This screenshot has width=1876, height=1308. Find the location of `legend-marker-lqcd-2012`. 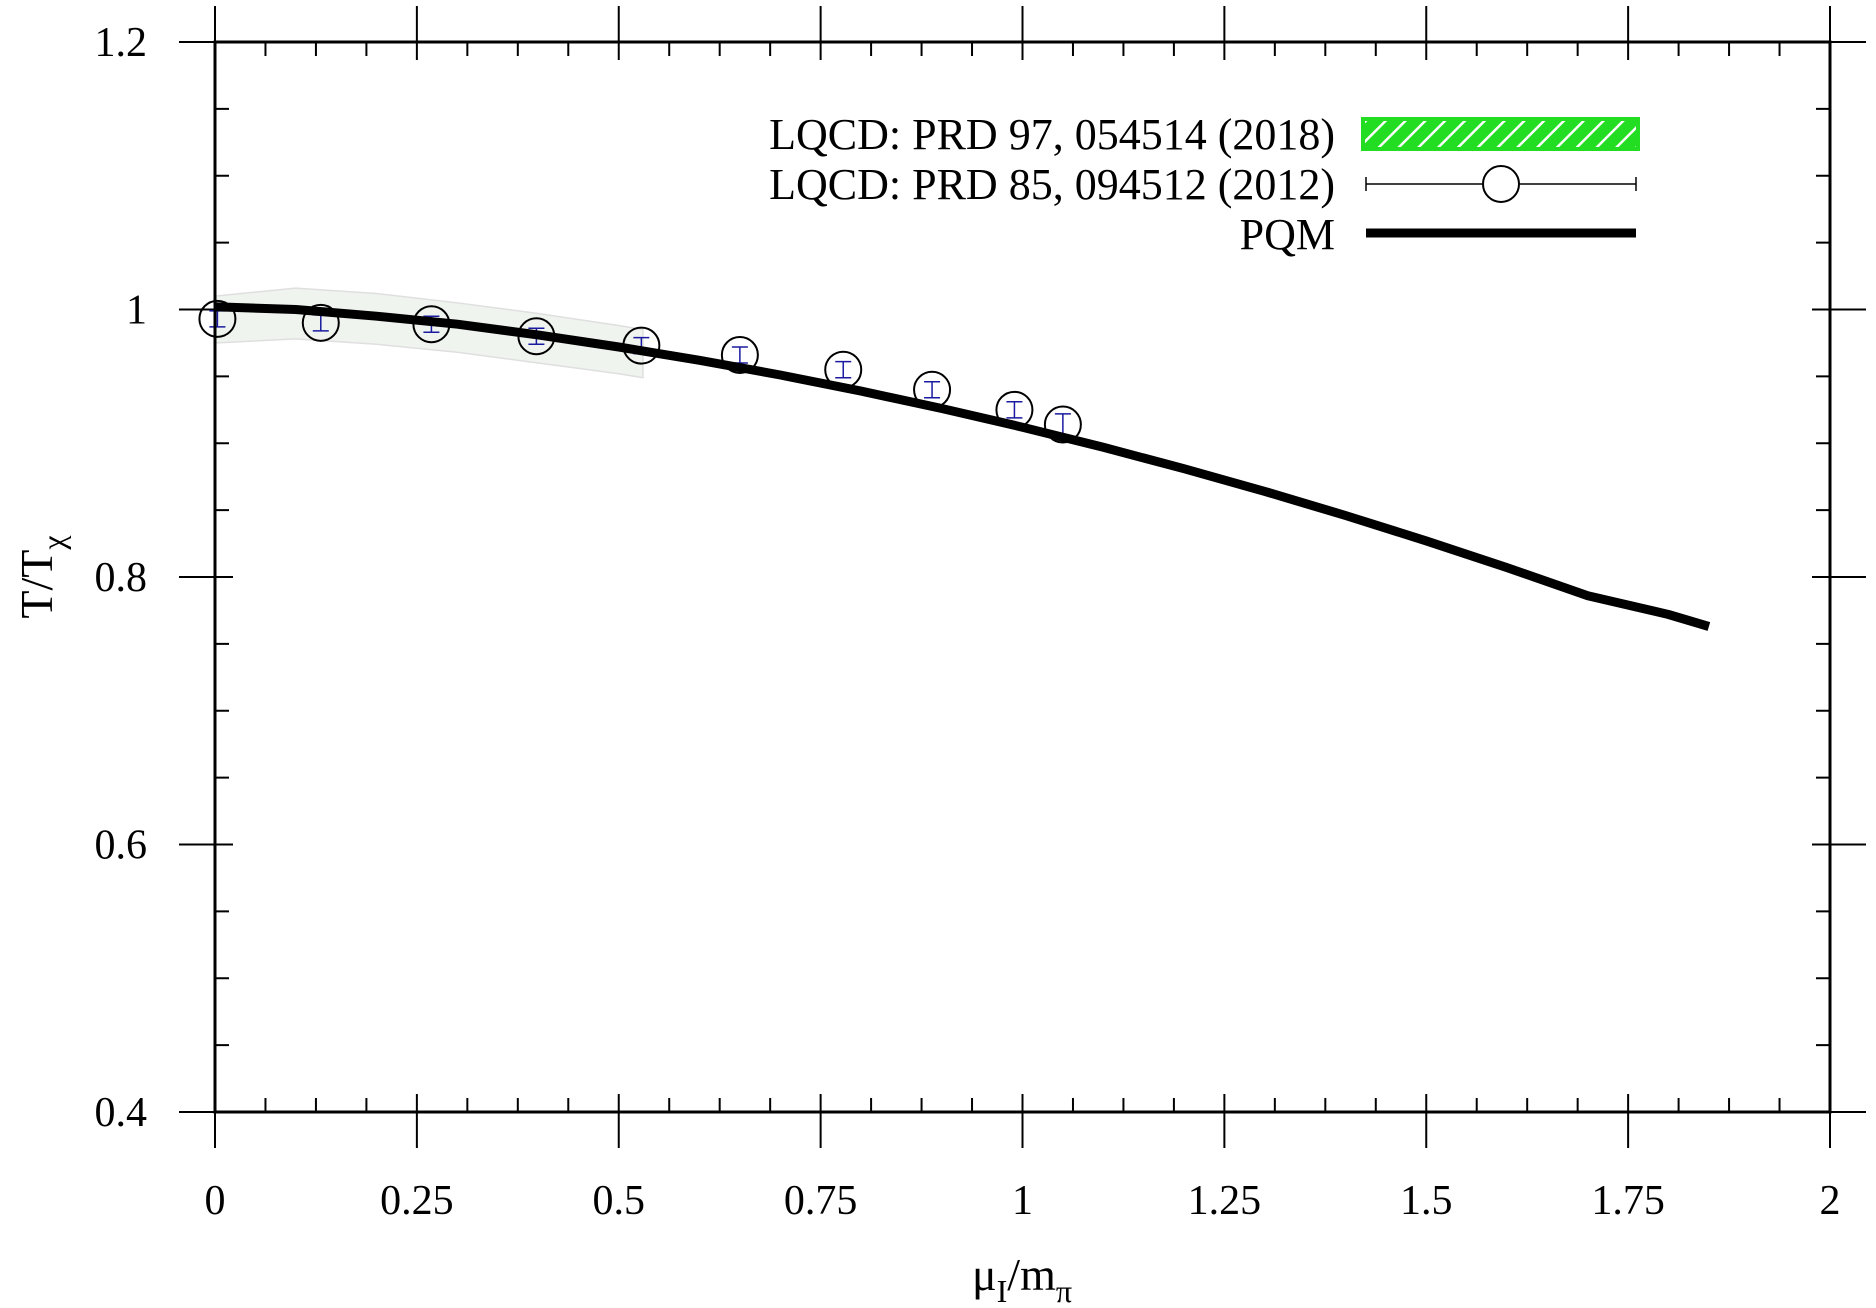

legend-marker-lqcd-2012 is located at coordinates (1501, 184).